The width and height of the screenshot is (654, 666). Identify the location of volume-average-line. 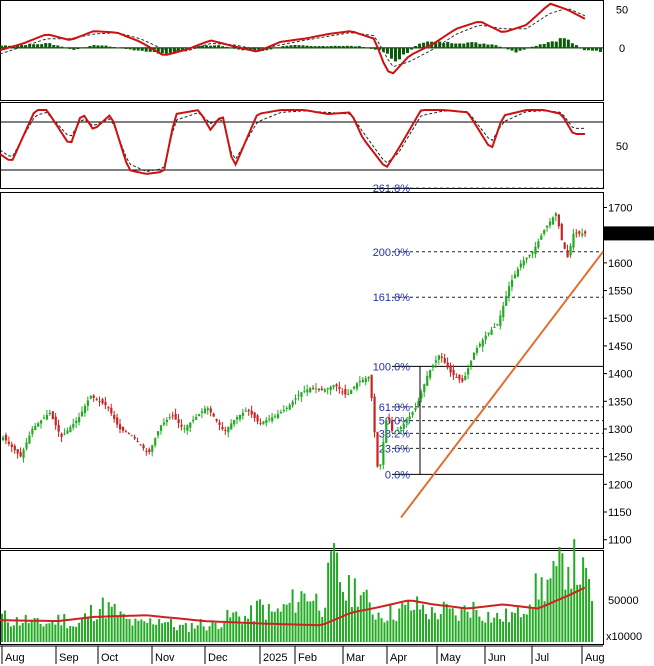
(293, 606).